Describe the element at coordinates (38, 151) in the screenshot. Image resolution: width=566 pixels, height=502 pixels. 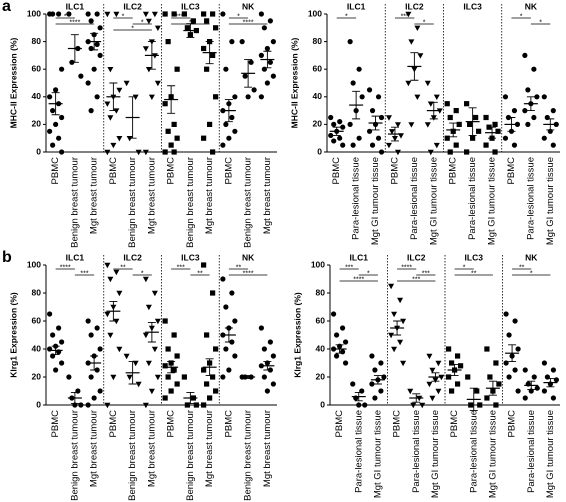
I see `y-tick-label: 0` at that location.